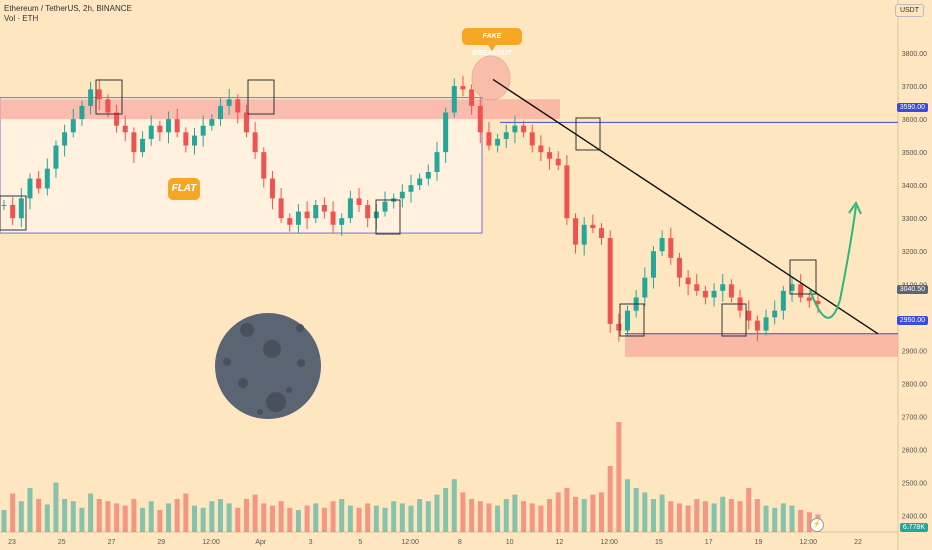 This screenshot has height=550, width=932. Describe the element at coordinates (161, 542) in the screenshot. I see `x-tick-label: 29` at that location.